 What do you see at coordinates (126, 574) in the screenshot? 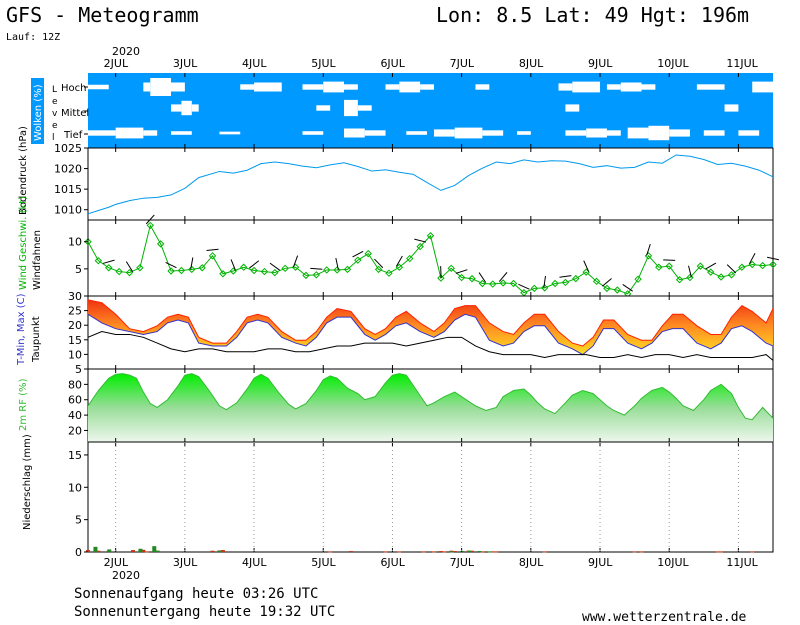
I see `year-label-bottom: 2020` at bounding box center [126, 574].